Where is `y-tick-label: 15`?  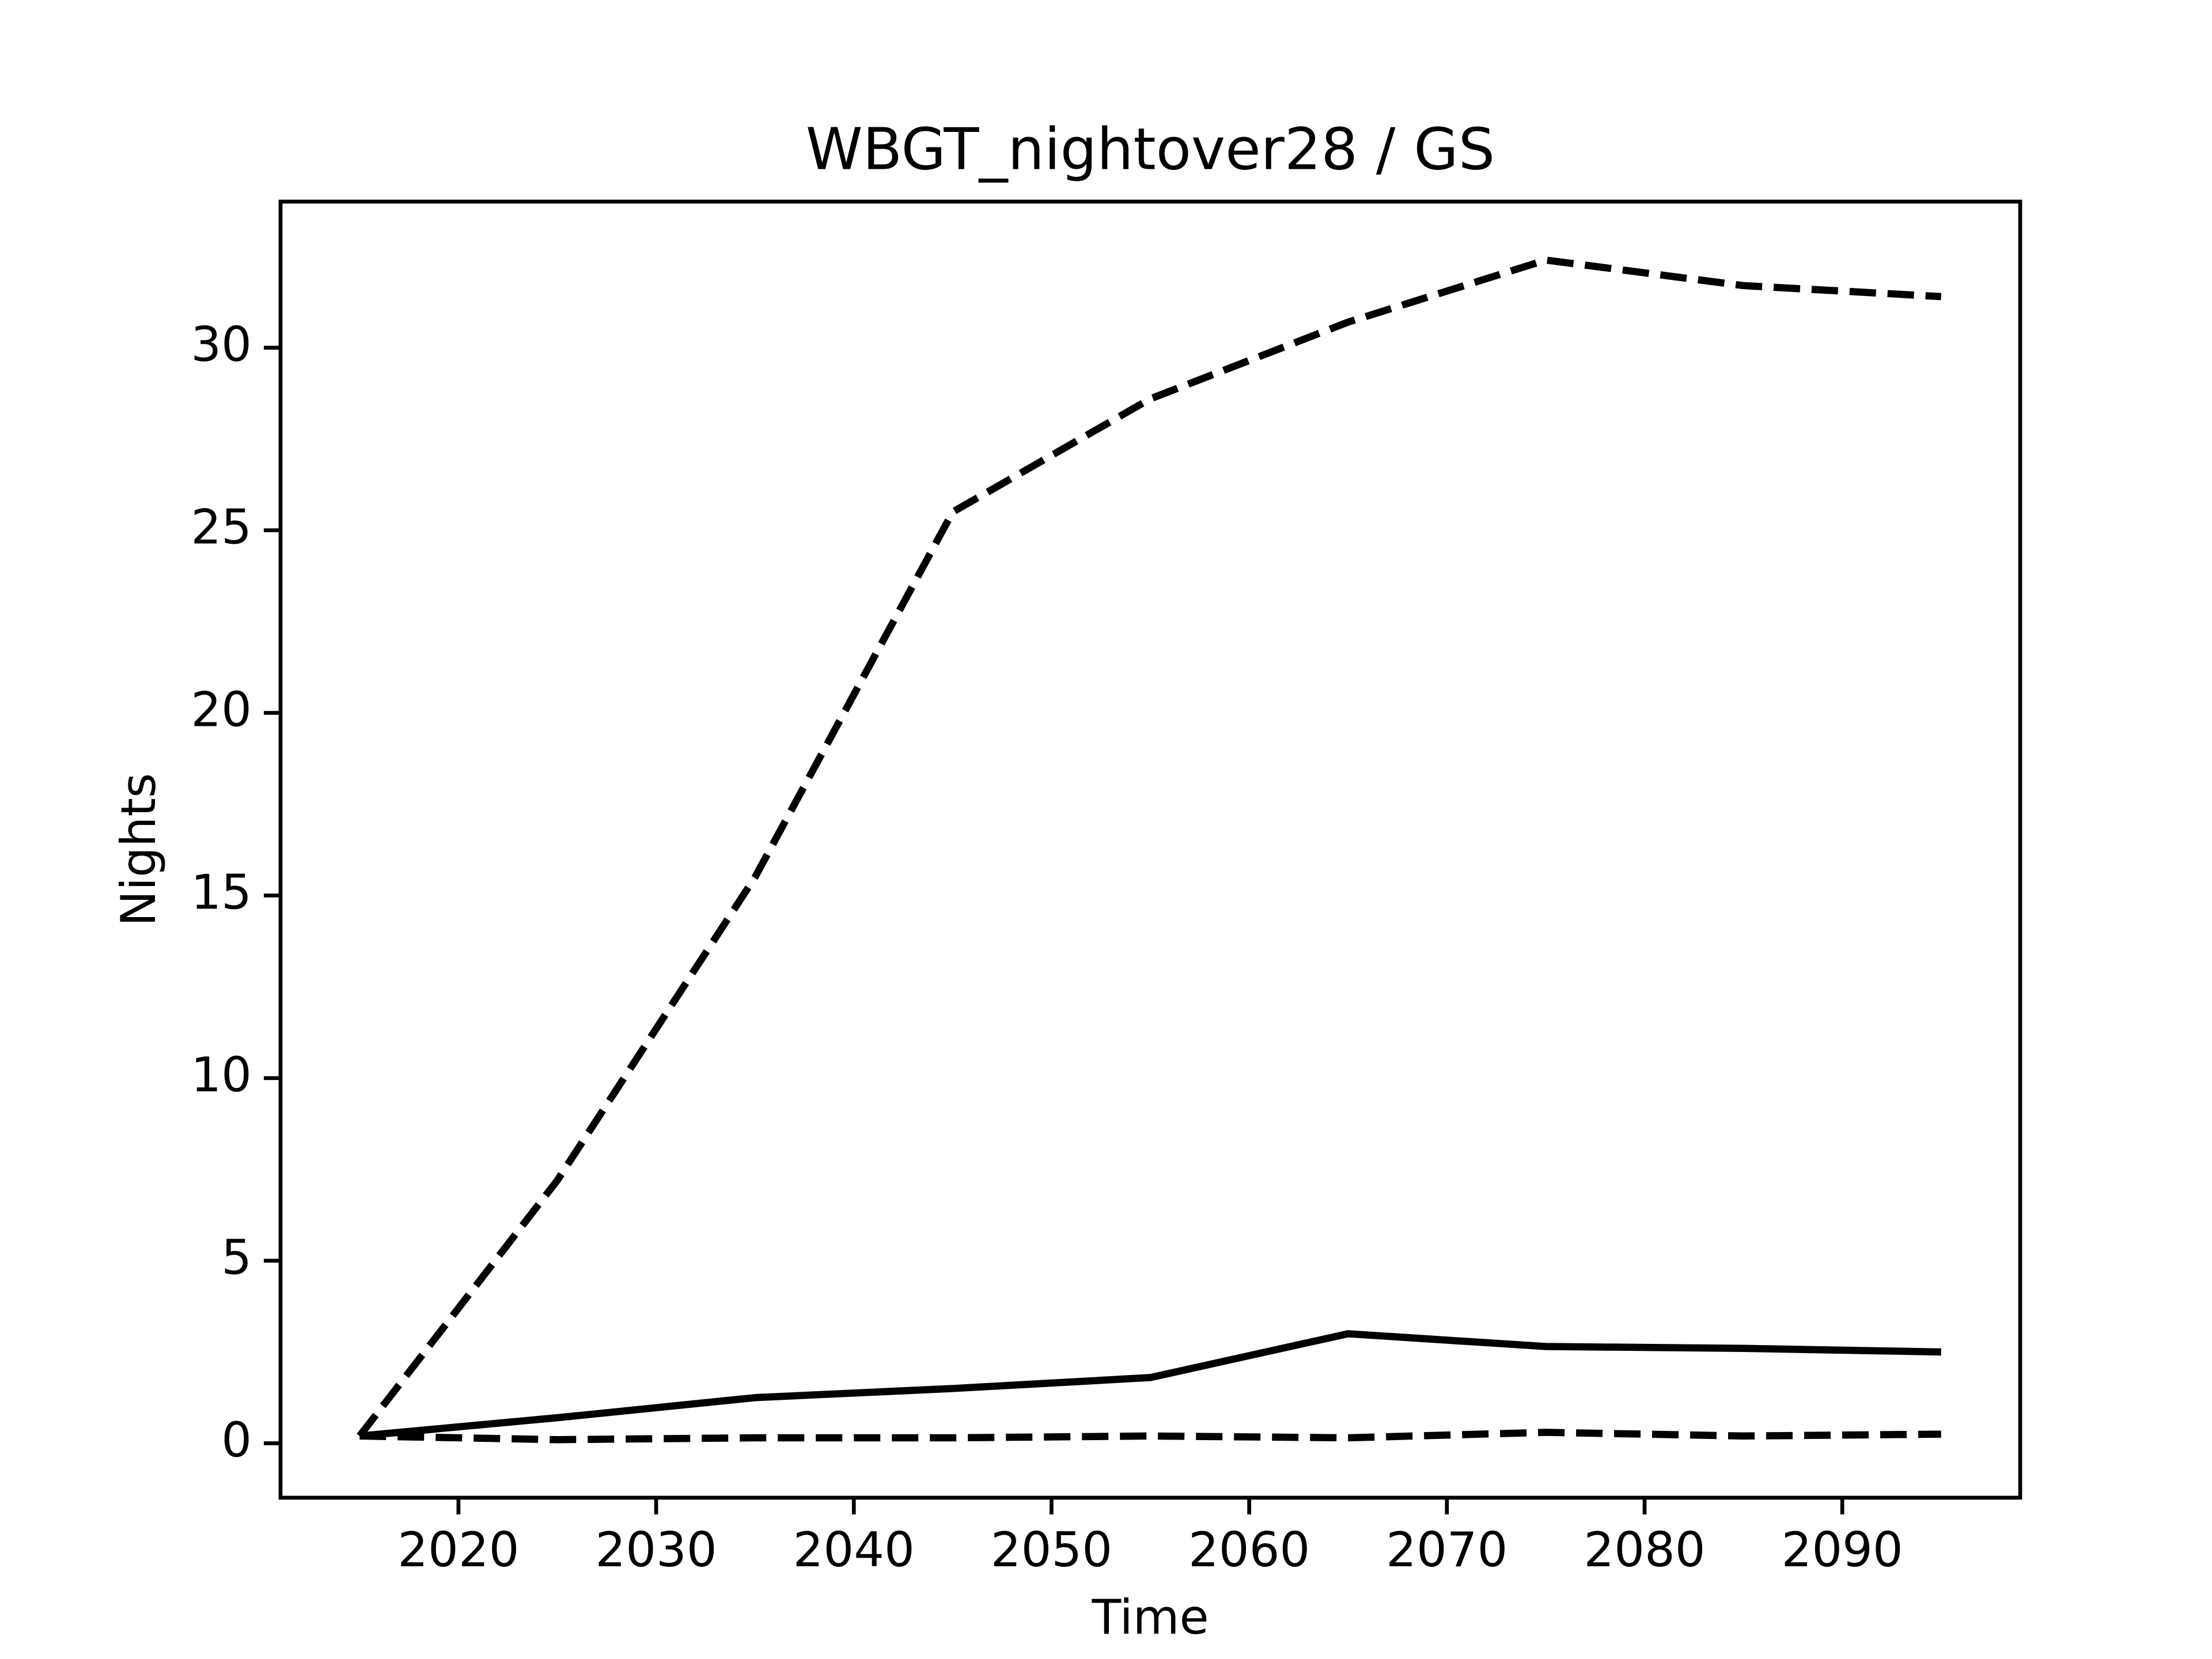
y-tick-label: 15 is located at coordinates (221, 893).